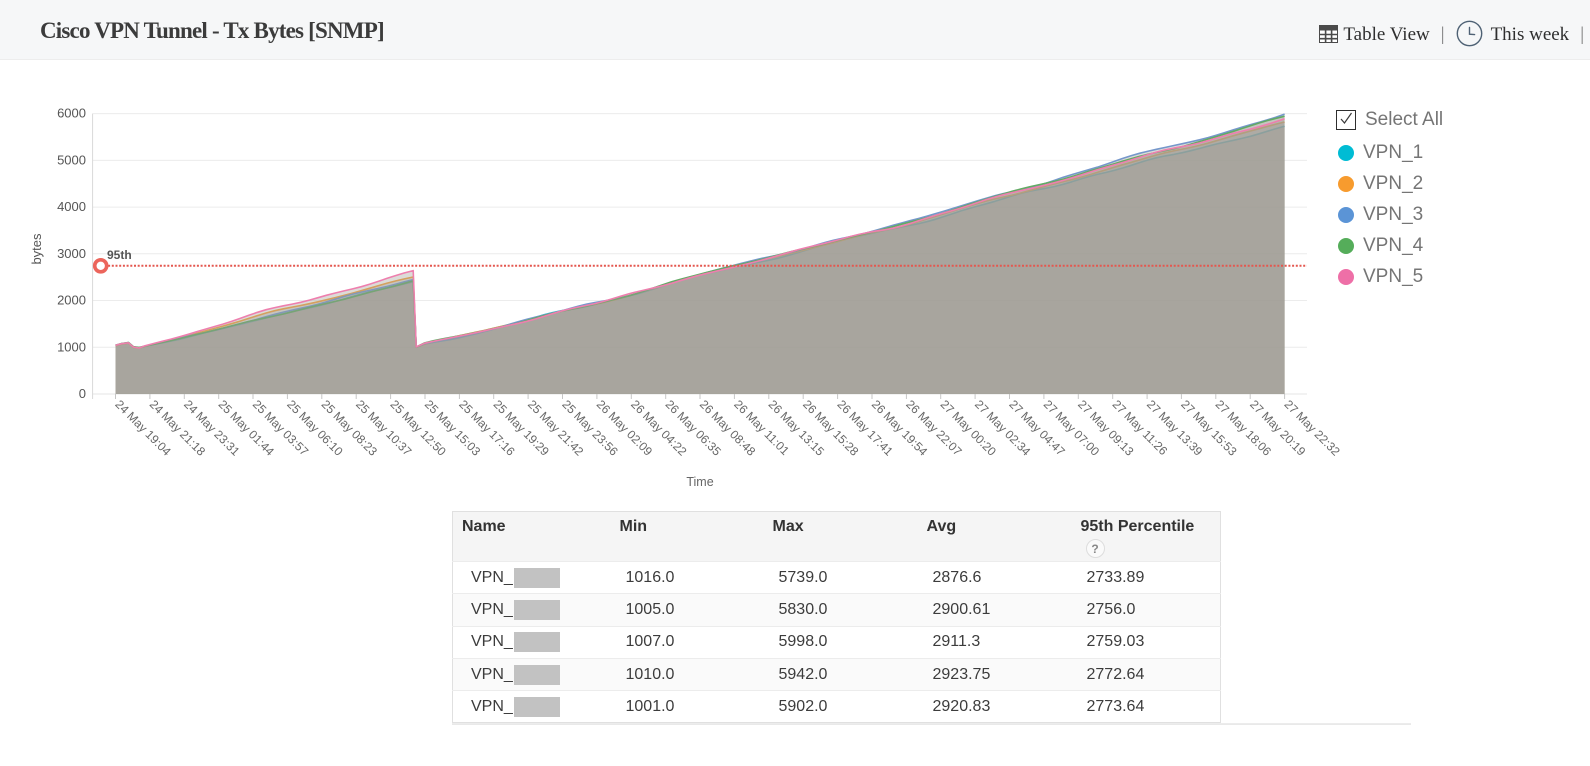  I want to click on svg-text: 95th, so click(119, 255).